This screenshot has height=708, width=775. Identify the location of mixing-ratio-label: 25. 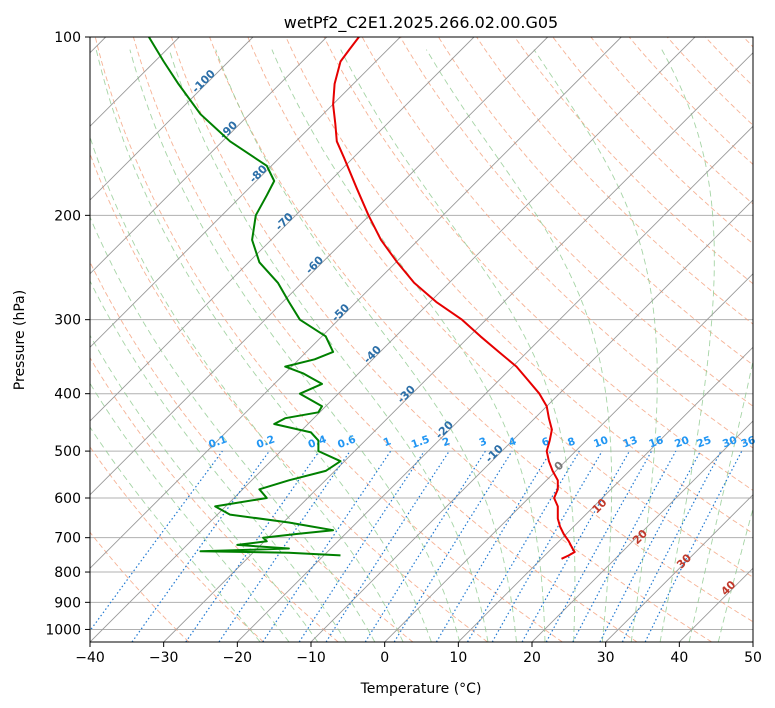
(704, 442).